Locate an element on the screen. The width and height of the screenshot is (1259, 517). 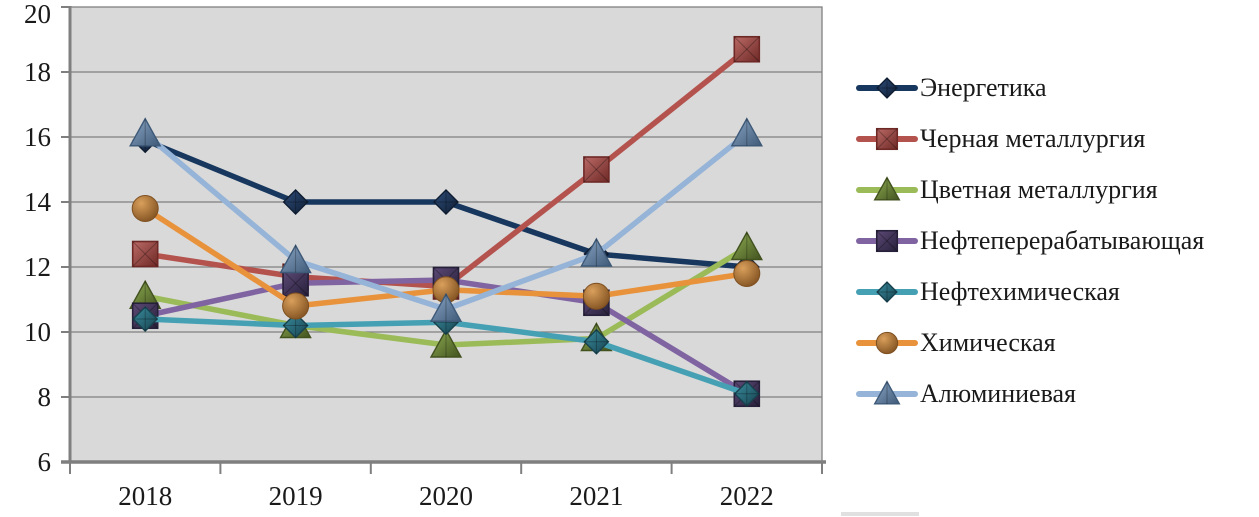
clipped-axis-title-text: млн is located at coordinates (132, 2).